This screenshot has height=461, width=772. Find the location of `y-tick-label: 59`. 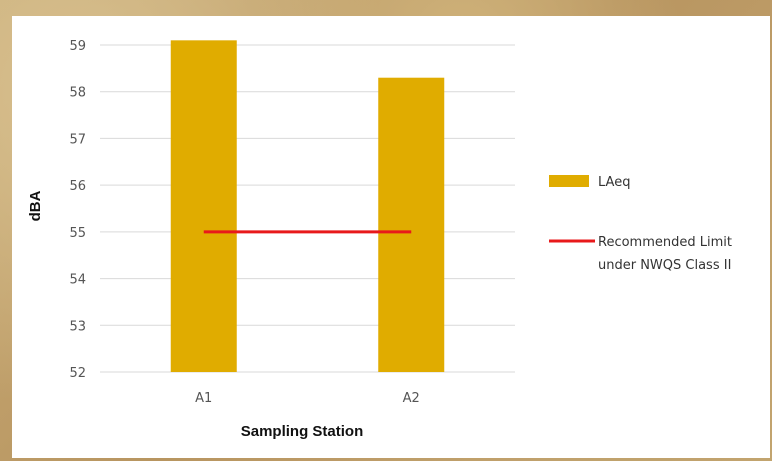

y-tick-label: 59 is located at coordinates (77, 46).